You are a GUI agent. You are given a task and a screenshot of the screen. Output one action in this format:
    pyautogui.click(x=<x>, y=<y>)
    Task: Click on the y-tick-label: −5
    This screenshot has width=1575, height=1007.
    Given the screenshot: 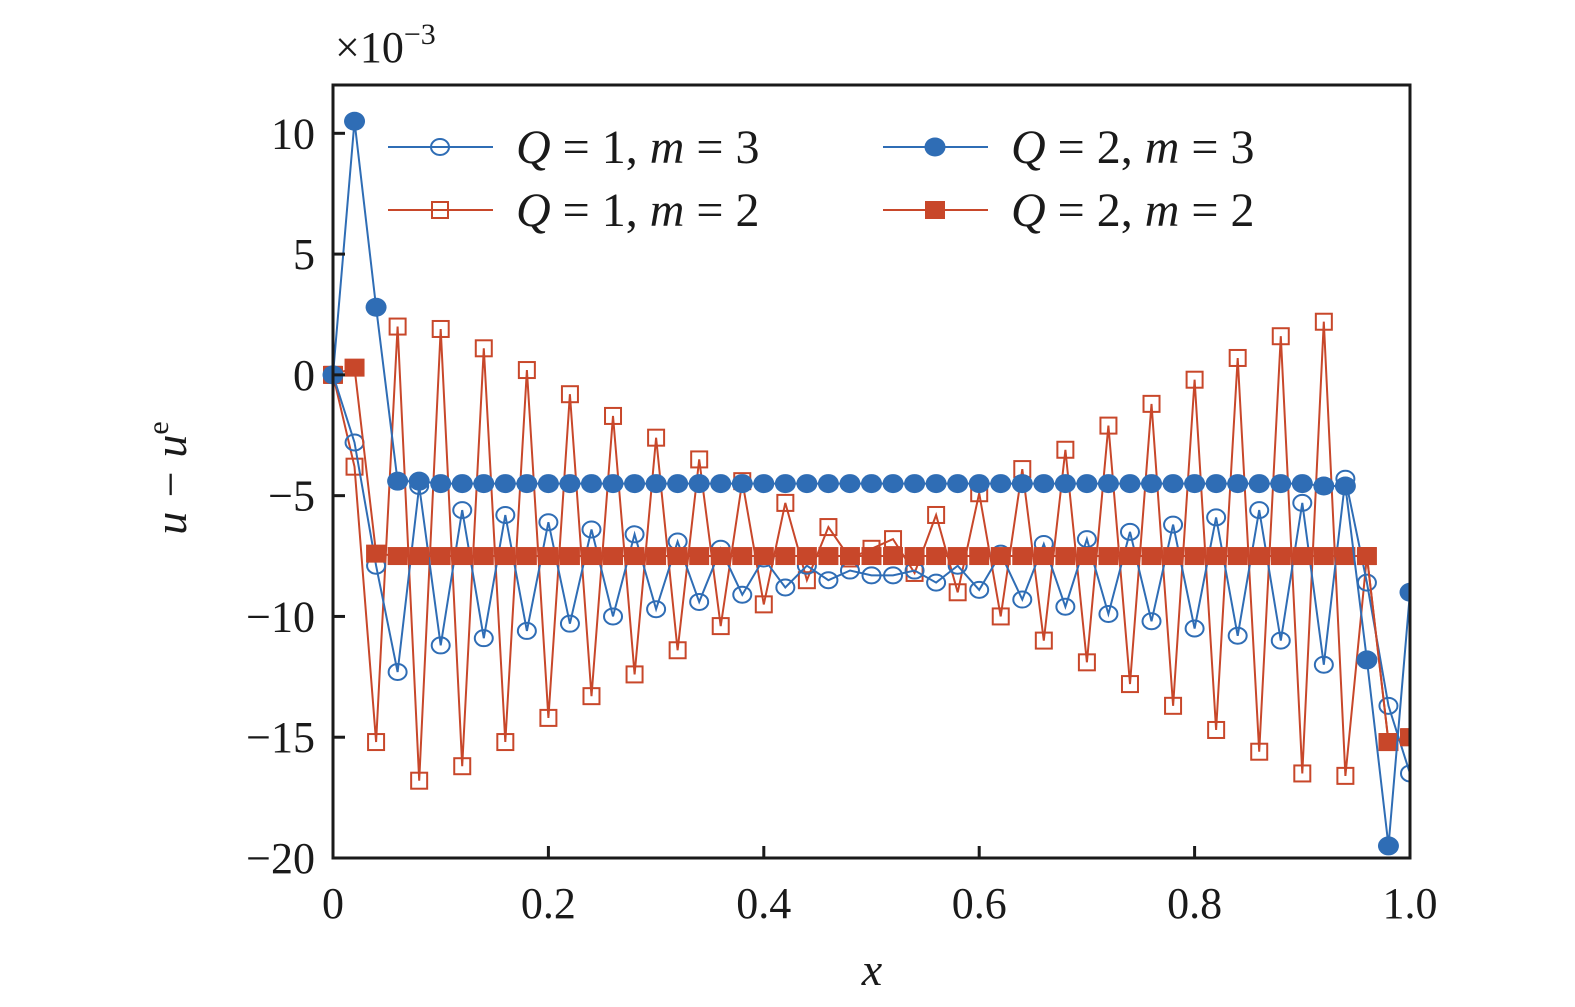 What is the action you would take?
    pyautogui.click(x=291, y=496)
    